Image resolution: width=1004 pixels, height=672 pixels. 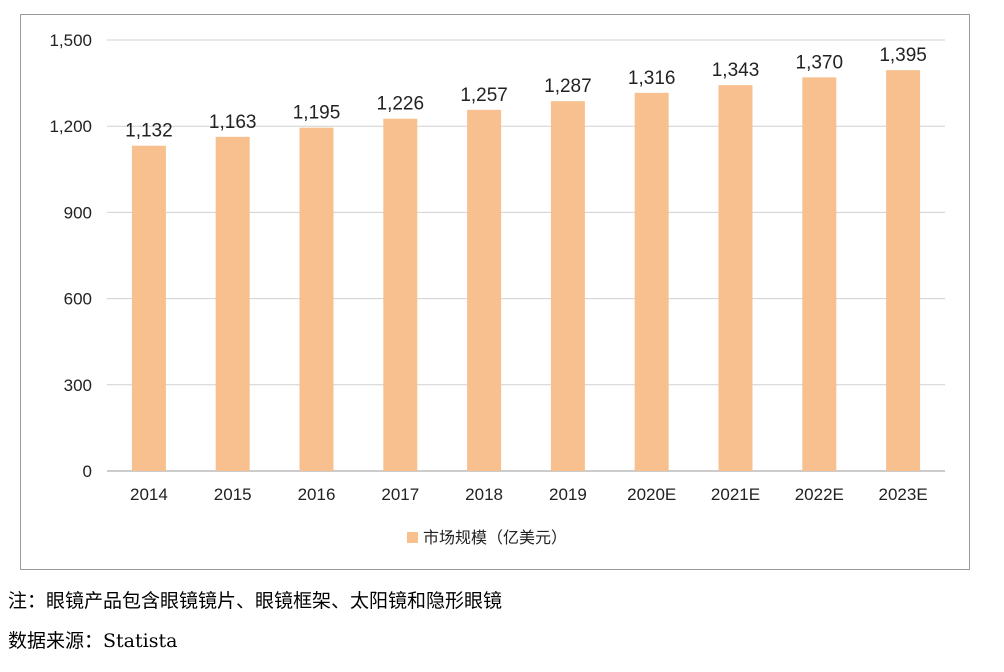 What do you see at coordinates (484, 95) in the screenshot?
I see `data-label: 1,257` at bounding box center [484, 95].